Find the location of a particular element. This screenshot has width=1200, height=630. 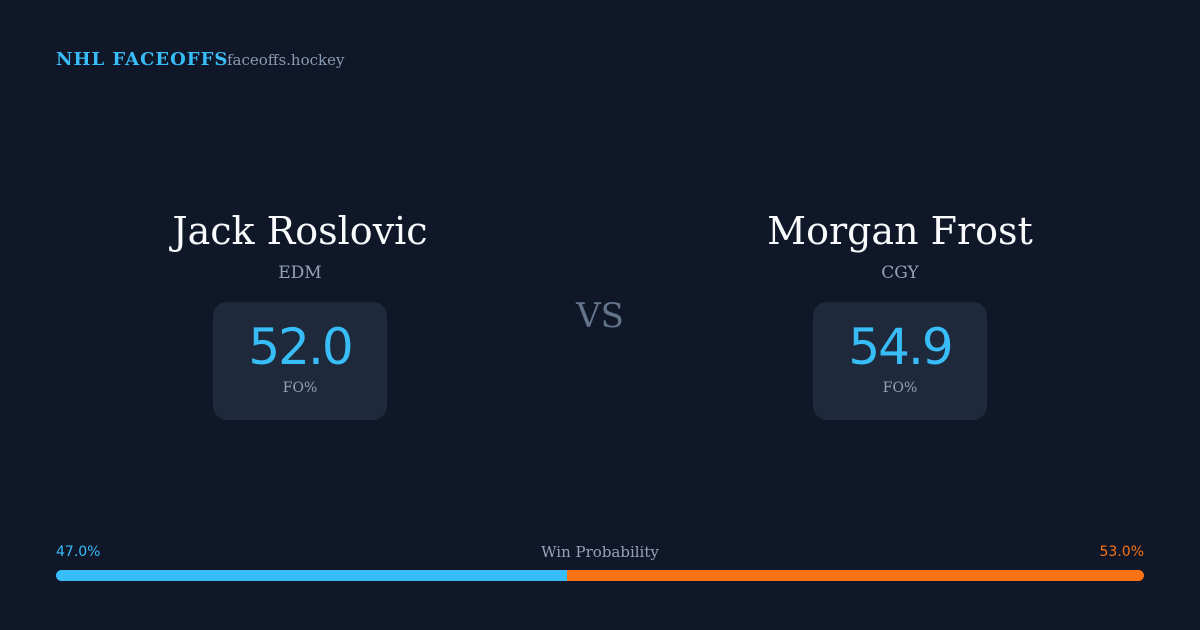

stat-box: 52.0 FO% is located at coordinates (300, 361).